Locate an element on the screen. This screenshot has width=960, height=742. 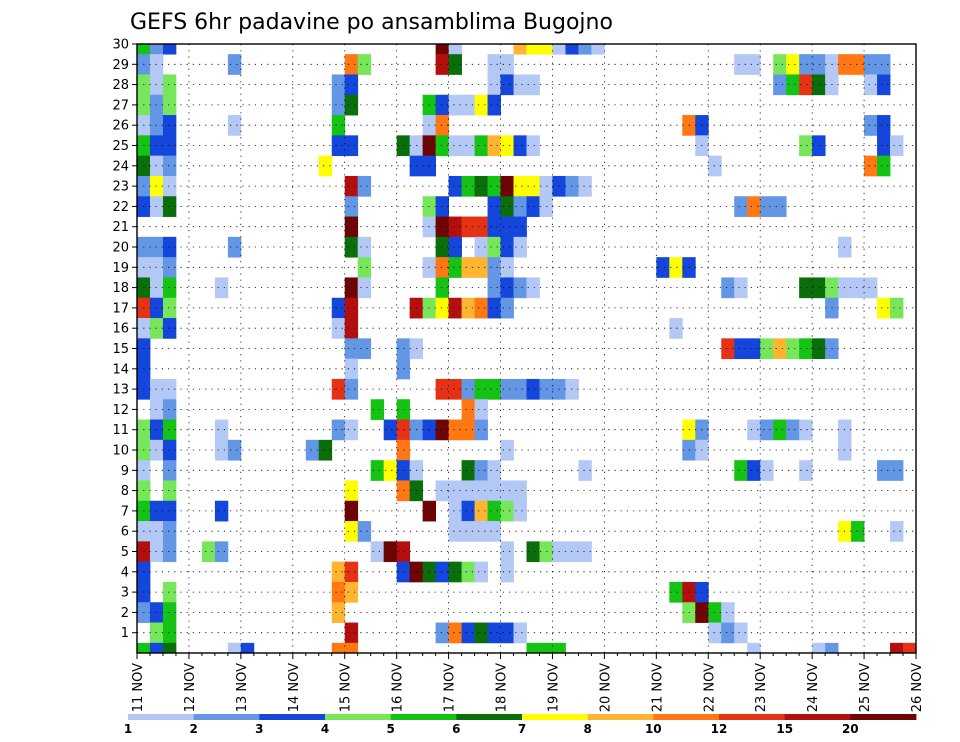
y-tick-label: 9 is located at coordinates (125, 471).